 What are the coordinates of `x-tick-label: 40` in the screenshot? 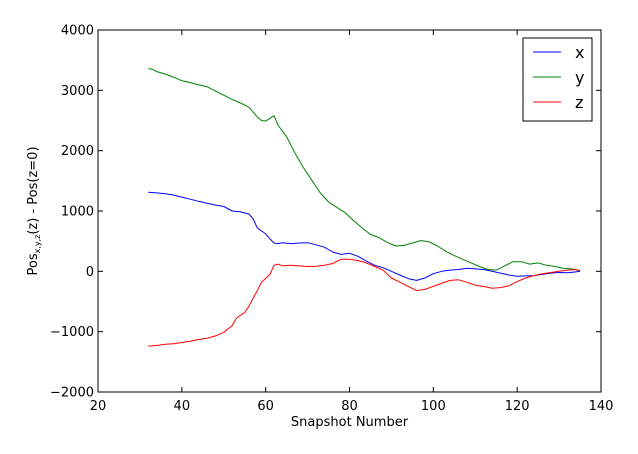 It's located at (182, 406).